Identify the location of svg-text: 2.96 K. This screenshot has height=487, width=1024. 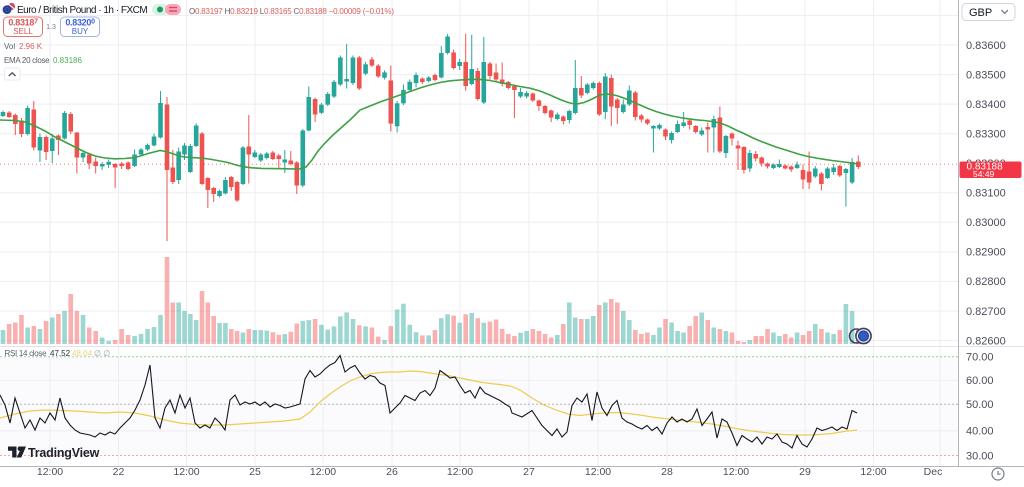
(31, 46).